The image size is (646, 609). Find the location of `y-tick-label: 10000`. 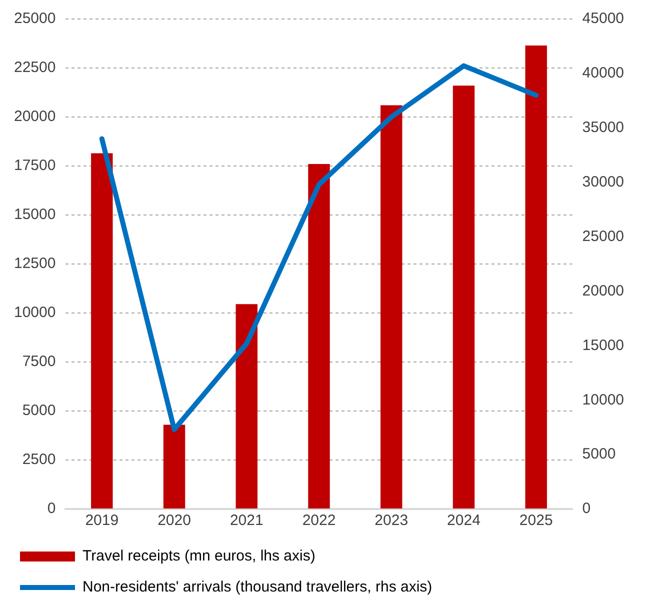

y-tick-label: 10000 is located at coordinates (35, 313).